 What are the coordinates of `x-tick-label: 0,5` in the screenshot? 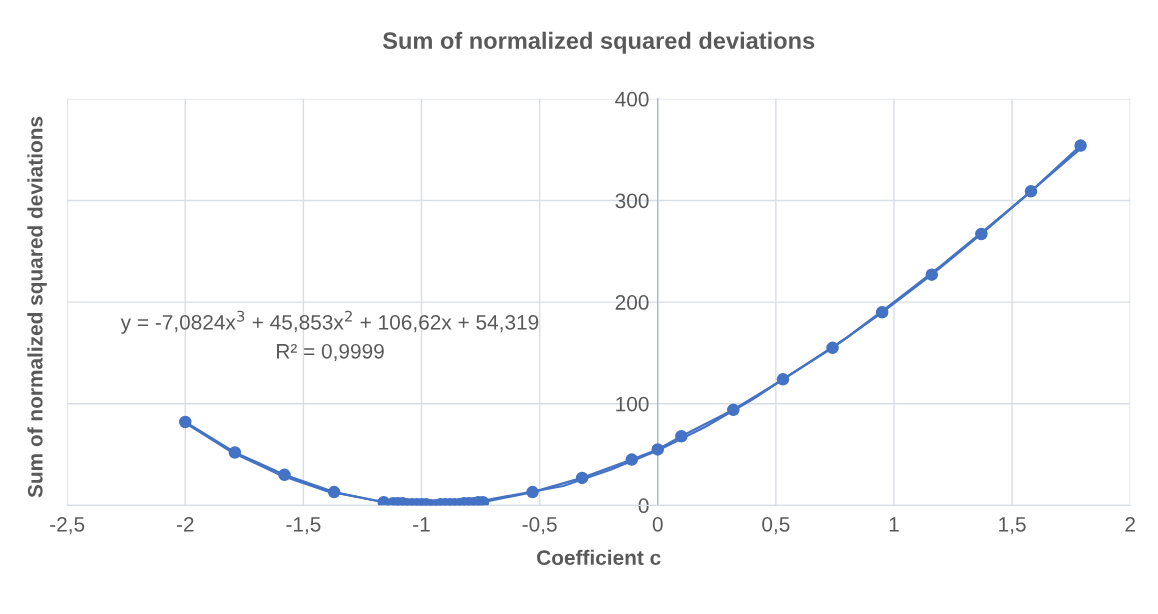 It's located at (776, 525).